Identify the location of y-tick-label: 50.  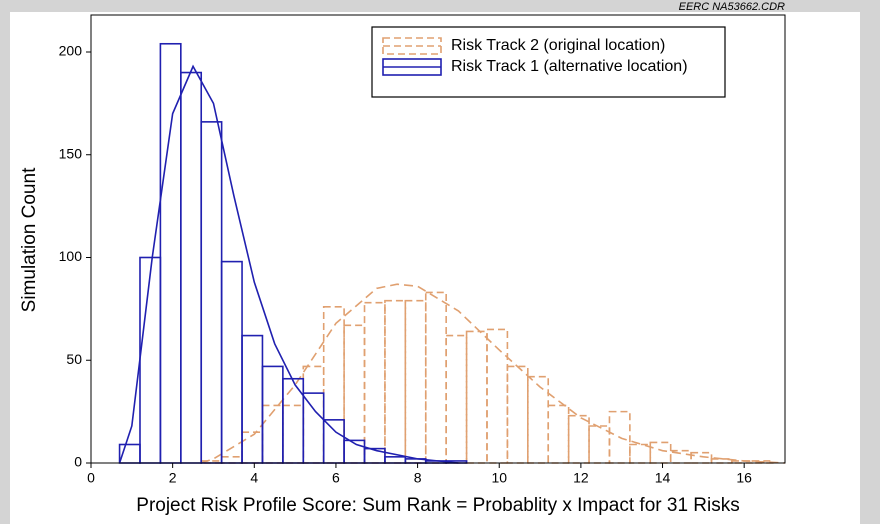
(74, 359).